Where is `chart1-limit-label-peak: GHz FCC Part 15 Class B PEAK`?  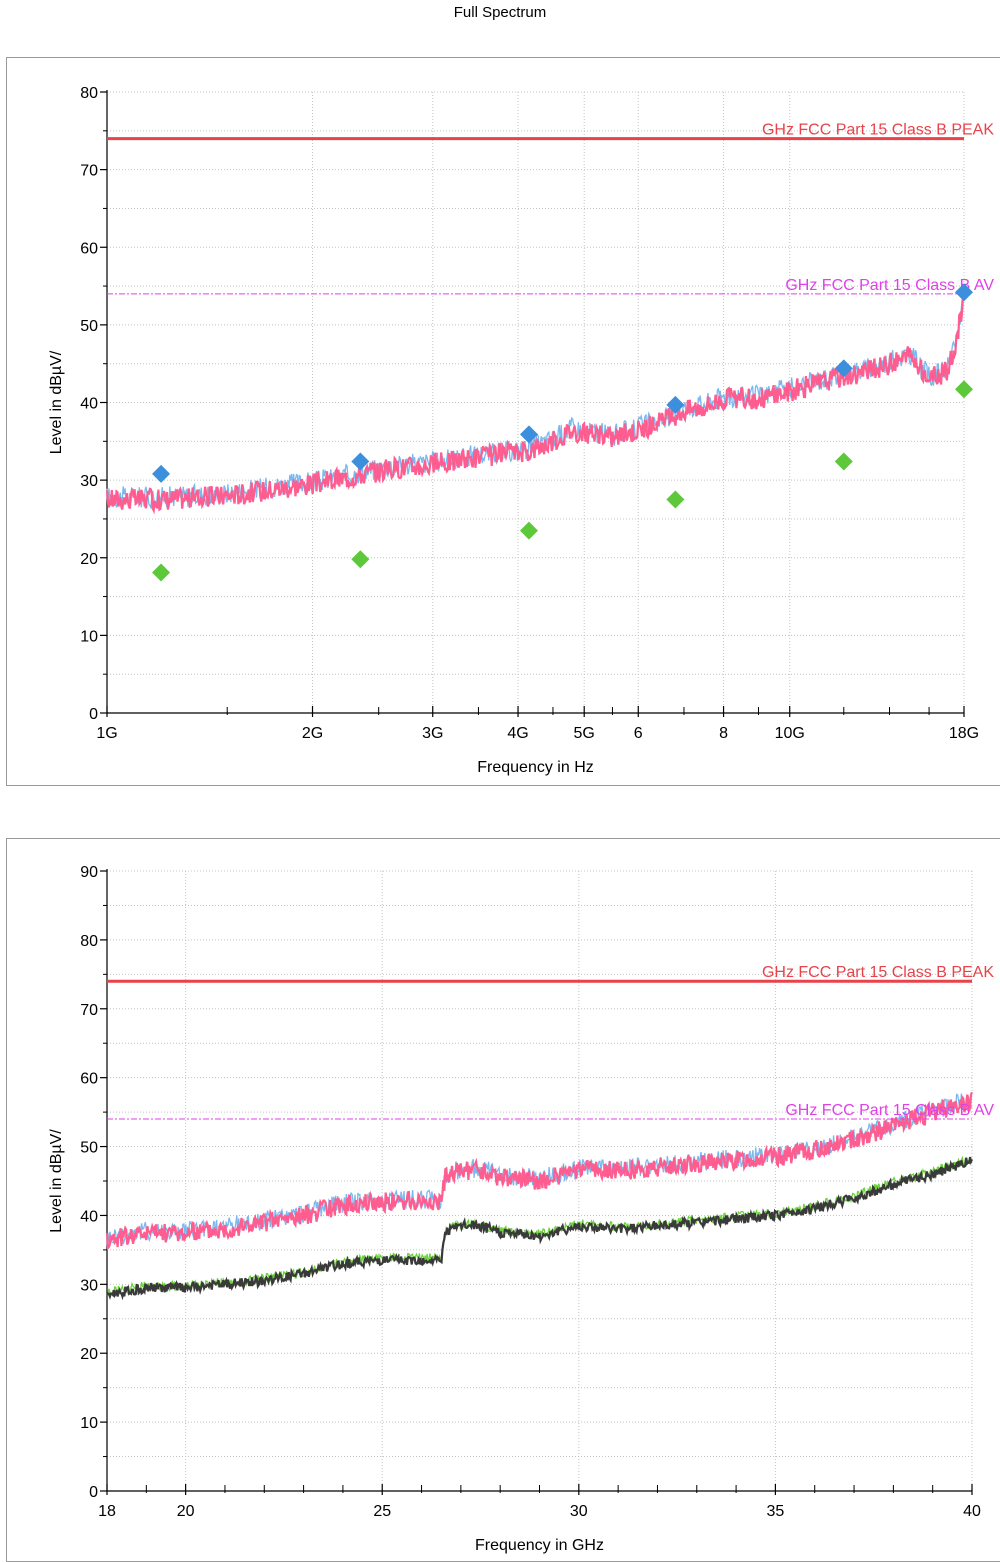
chart1-limit-label-peak: GHz FCC Part 15 Class B PEAK is located at coordinates (878, 972).